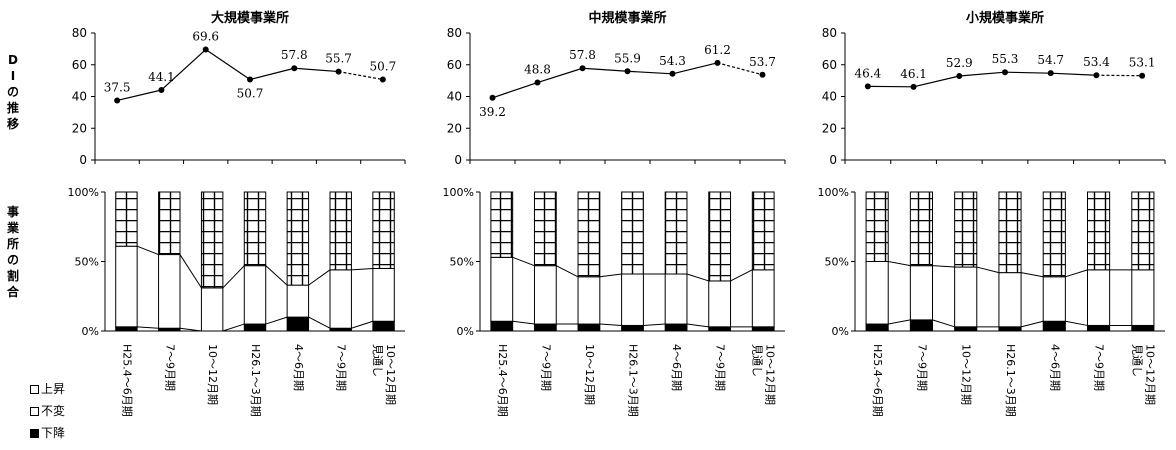  I want to click on legend-item-unchanged: 不変, so click(47, 411).